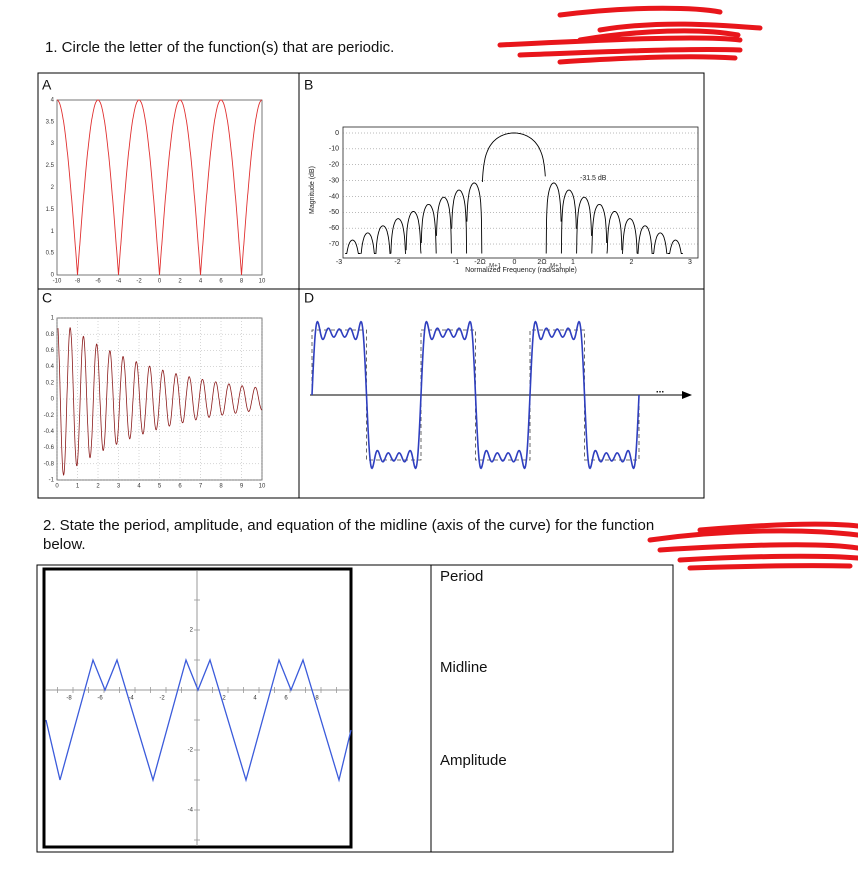  What do you see at coordinates (191, 811) in the screenshot?
I see `y-tick-label: -4` at bounding box center [191, 811].